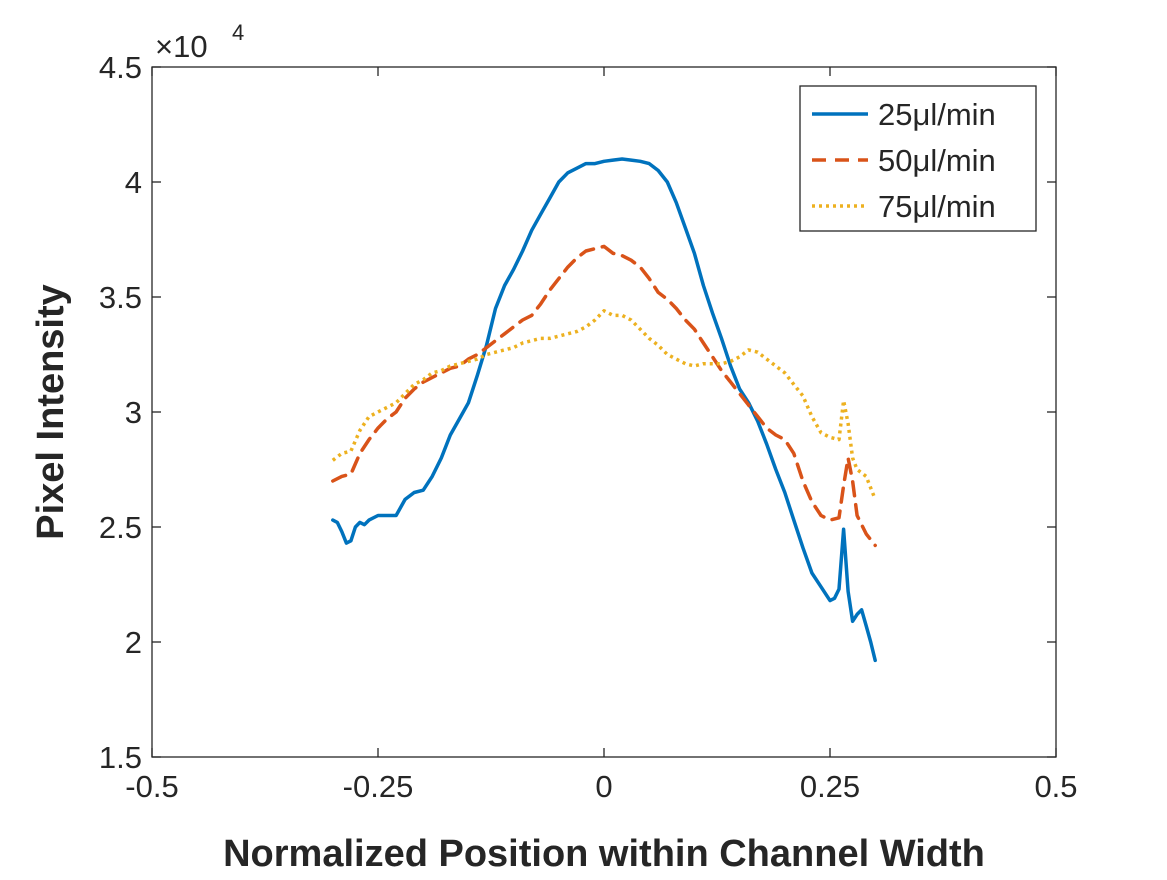  Describe the element at coordinates (937, 206) in the screenshot. I see `legend-label-75: 75μl/min` at that location.